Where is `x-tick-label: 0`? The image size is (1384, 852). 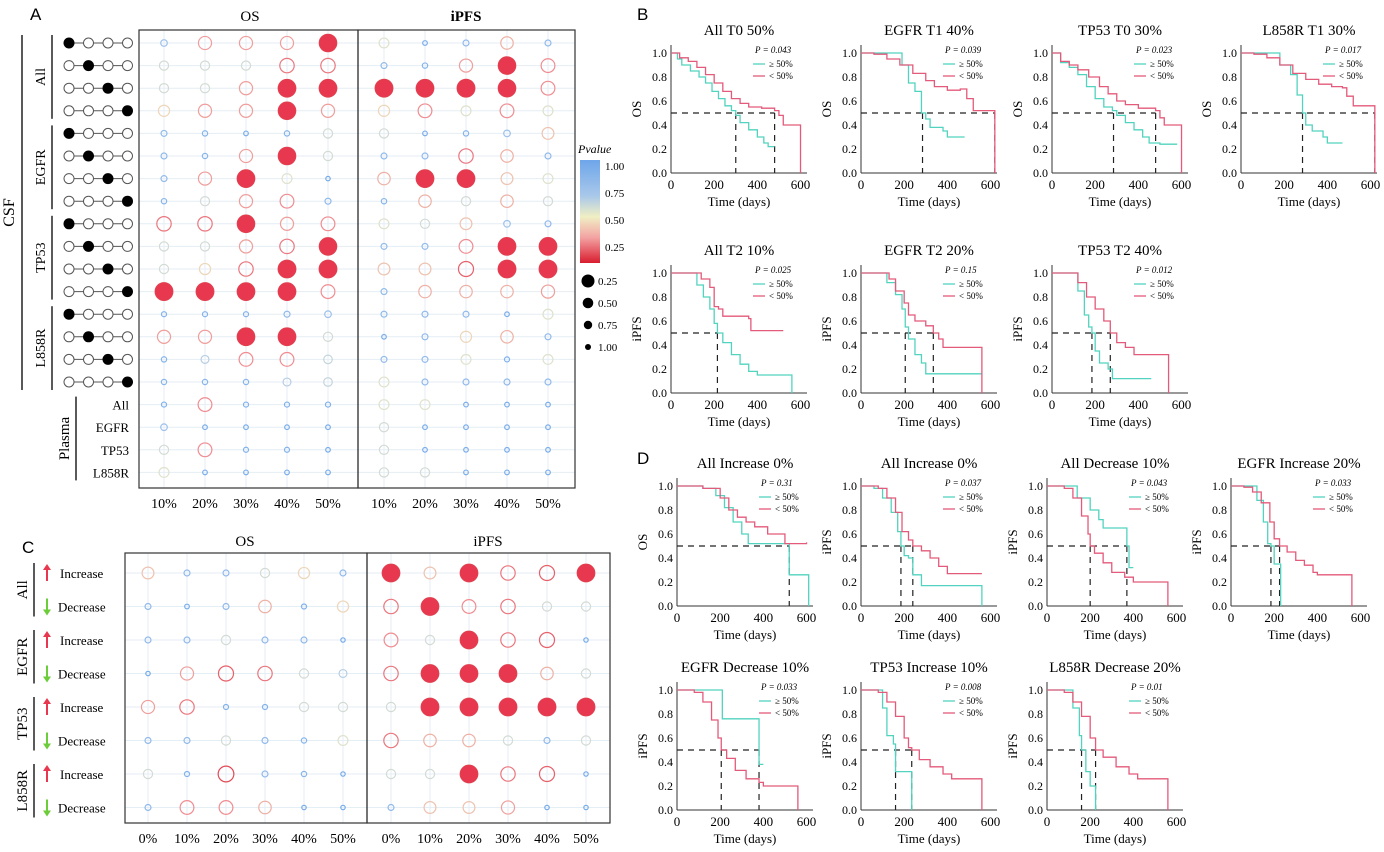
x-tick-label: 0 is located at coordinates (677, 821).